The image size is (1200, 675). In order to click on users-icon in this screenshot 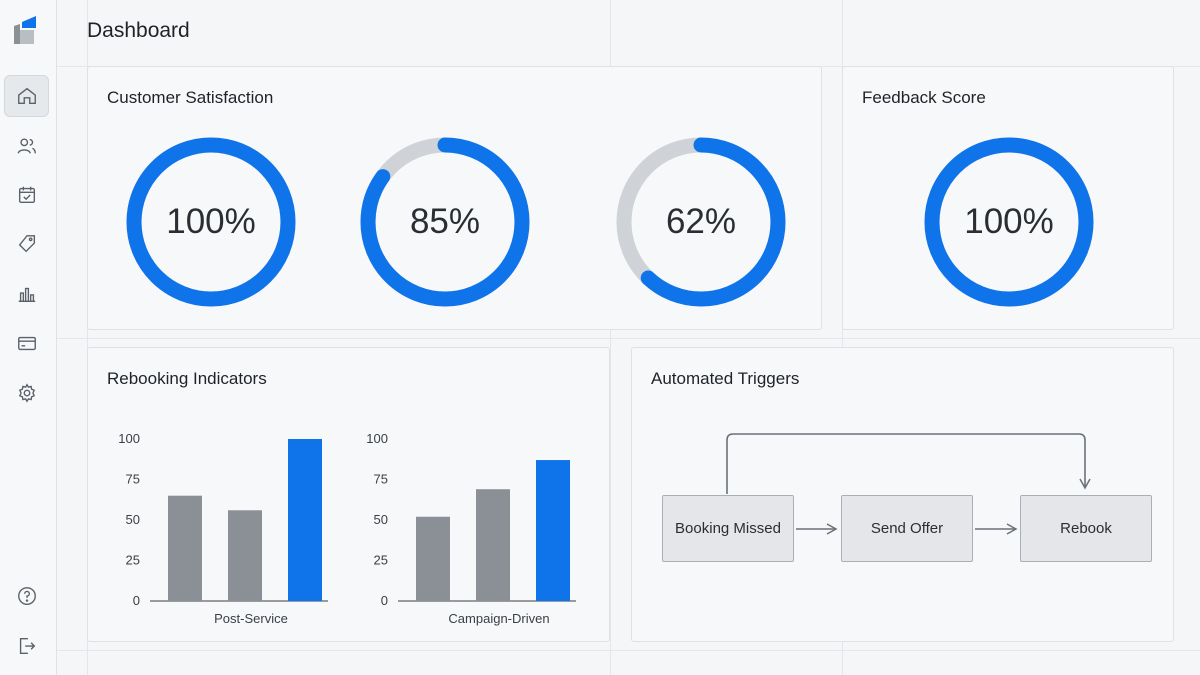, I will do `click(26, 146)`.